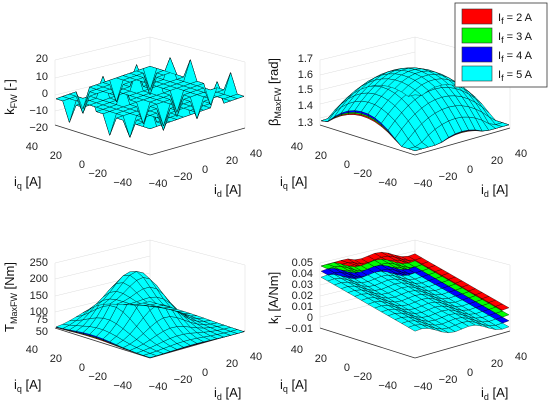 The width and height of the screenshot is (550, 406). Describe the element at coordinates (39, 279) in the screenshot. I see `ztick: 200` at that location.